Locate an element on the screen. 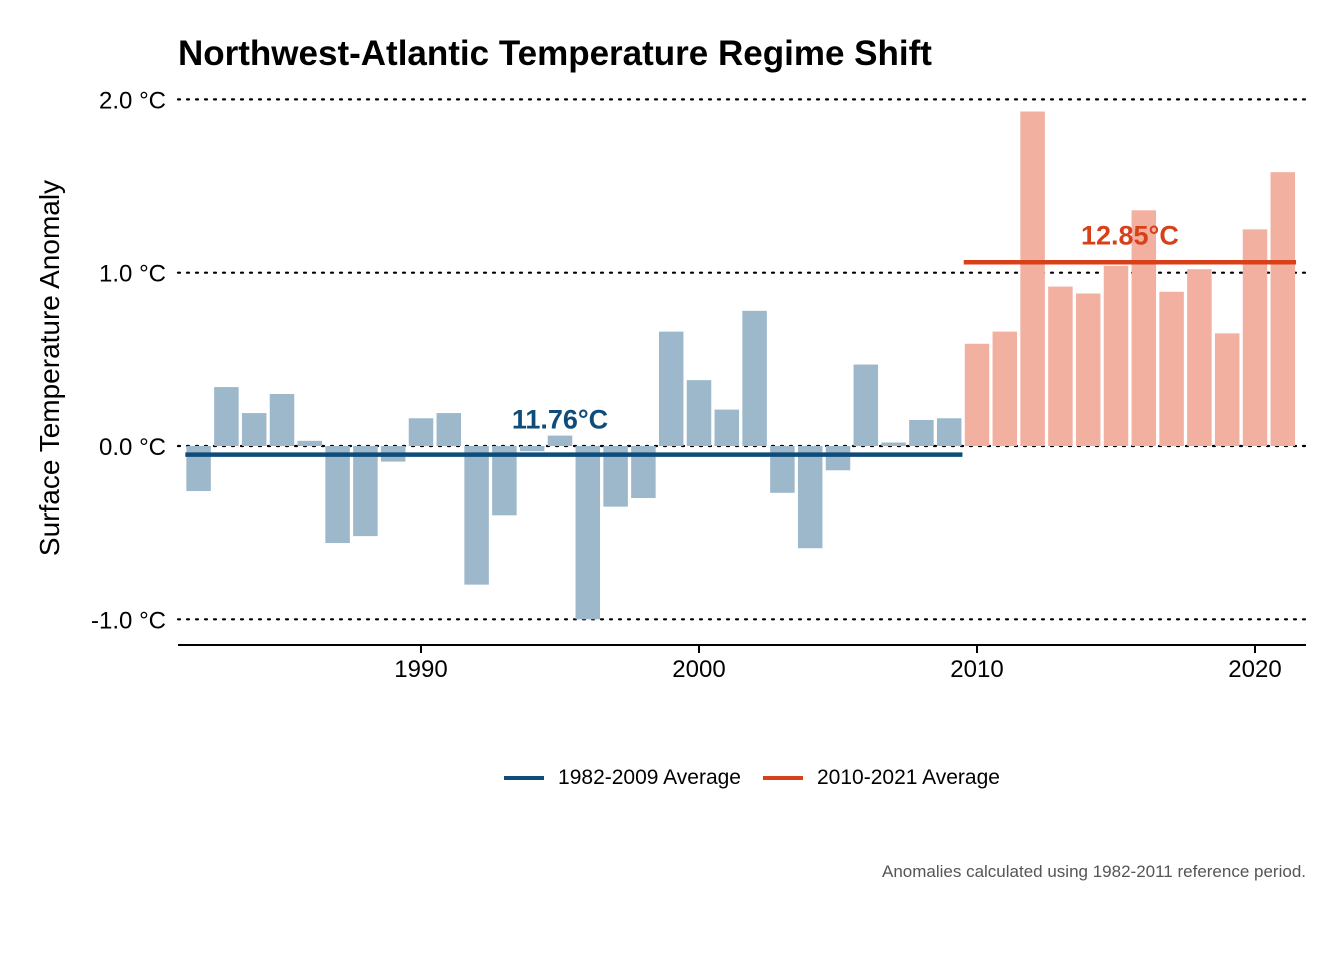 The width and height of the screenshot is (1344, 960). legend: 1982-2009 Average 2010-2021 Average is located at coordinates (712, 778).